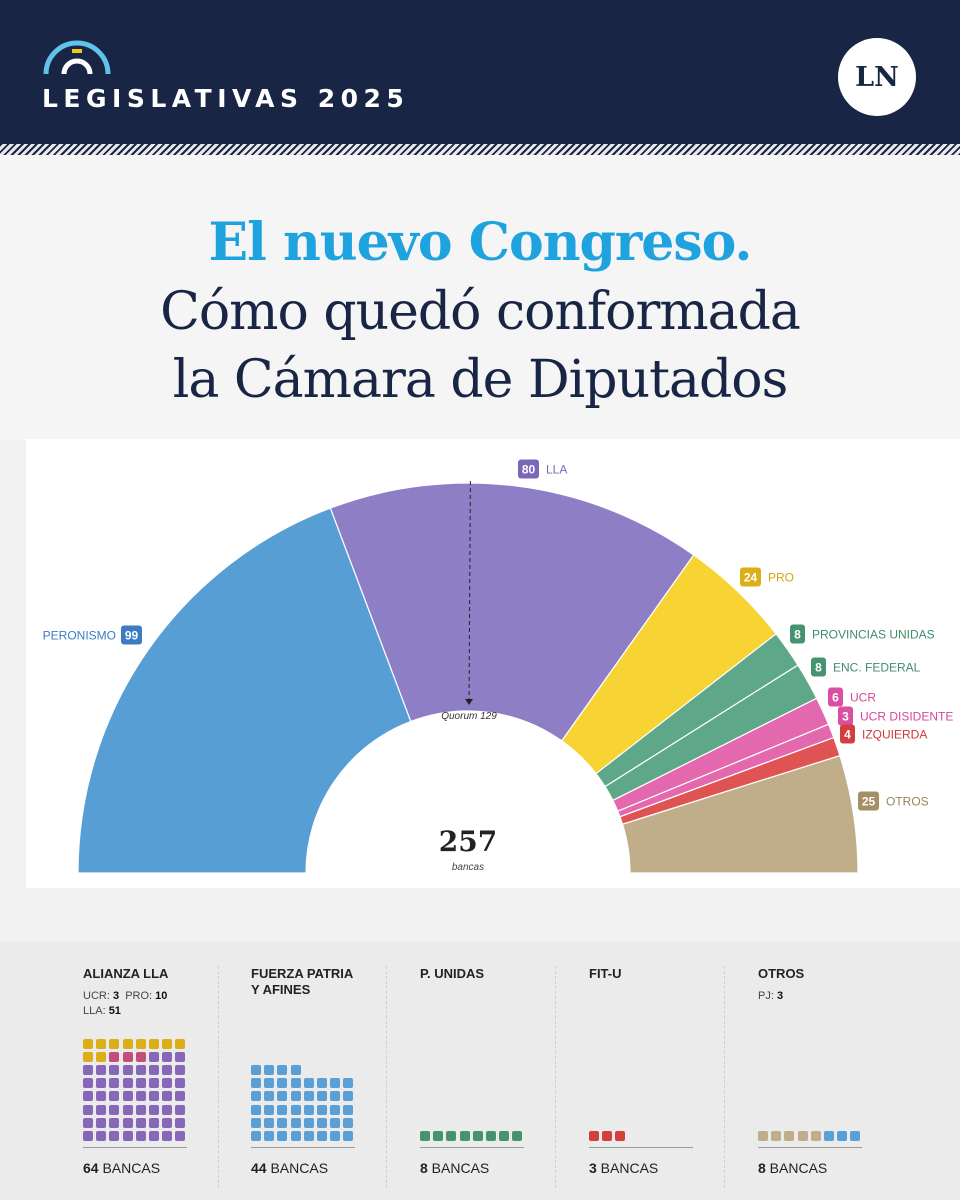 The height and width of the screenshot is (1200, 960). I want to click on header-bar: LEGISLATIVAS 2025 LN, so click(480, 72).